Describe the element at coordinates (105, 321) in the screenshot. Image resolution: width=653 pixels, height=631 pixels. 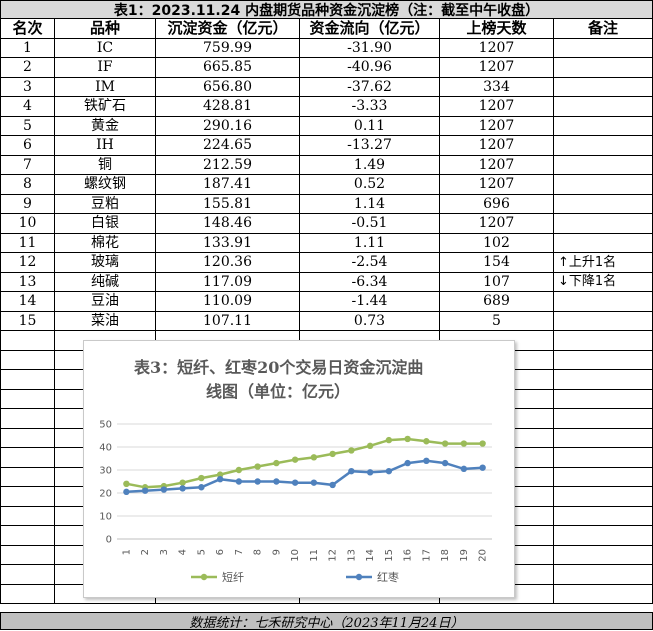
I see `cell-variety: 菜油` at that location.